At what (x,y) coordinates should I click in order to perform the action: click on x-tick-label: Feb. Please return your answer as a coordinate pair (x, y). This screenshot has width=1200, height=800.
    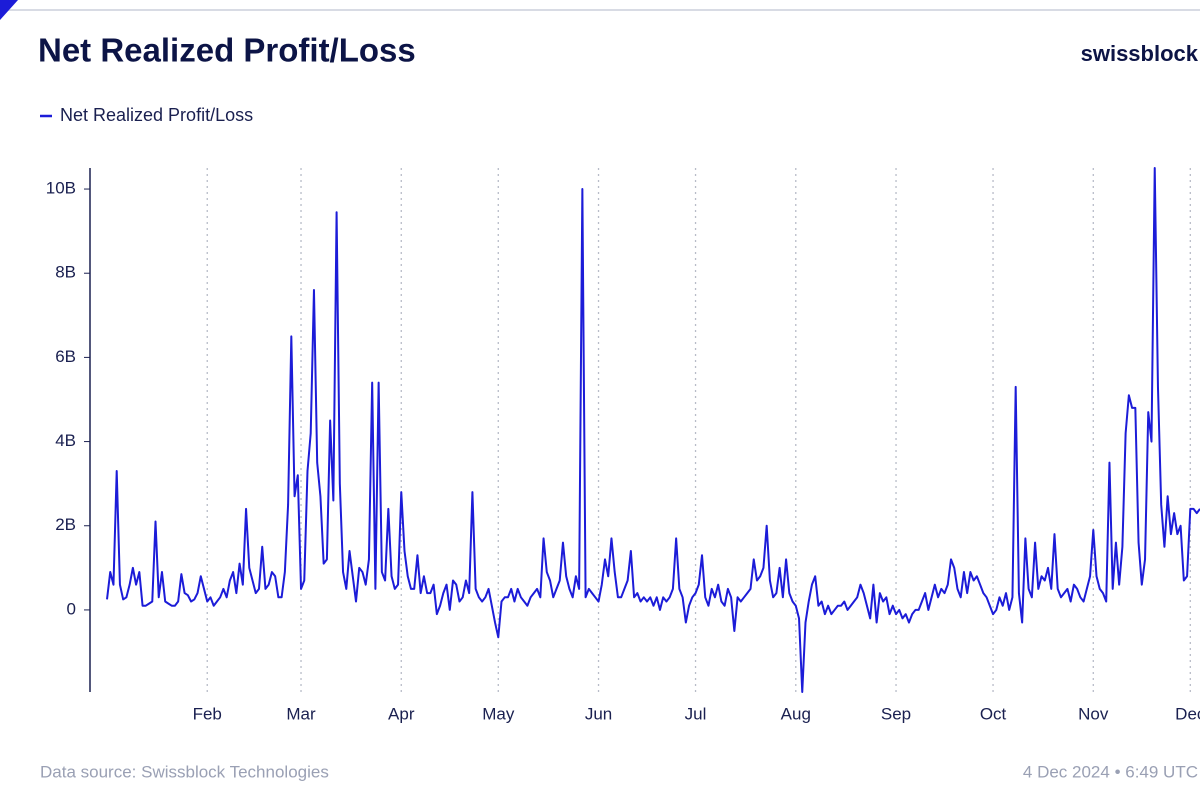
    Looking at the image, I should click on (207, 713).